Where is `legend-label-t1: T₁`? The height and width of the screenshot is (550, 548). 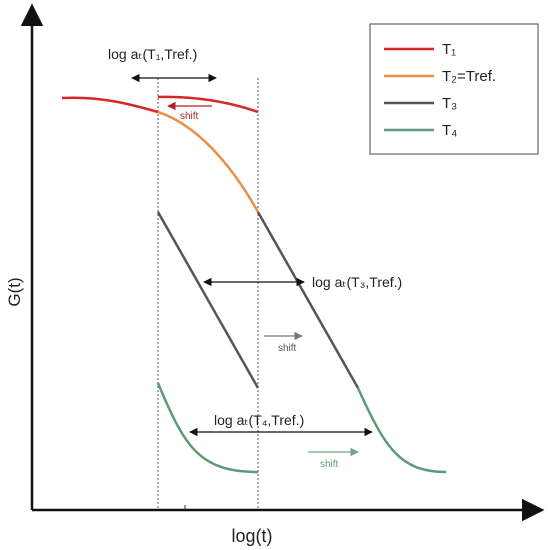 legend-label-t1: T₁ is located at coordinates (449, 49).